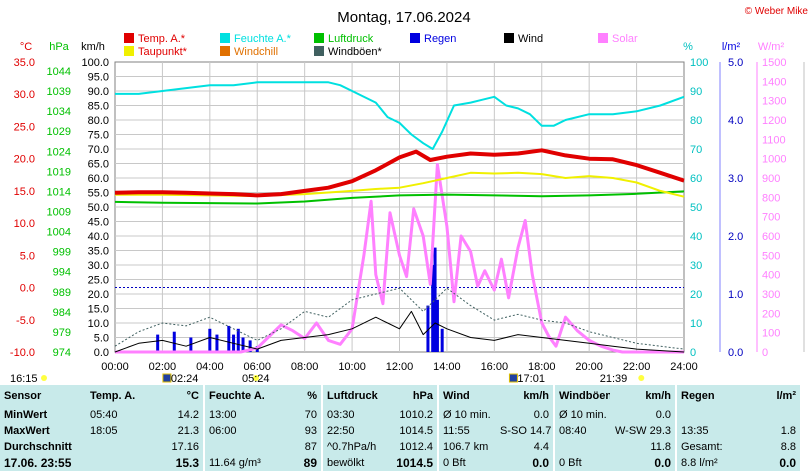  I want to click on pct-tick-label: 100, so click(699, 63).